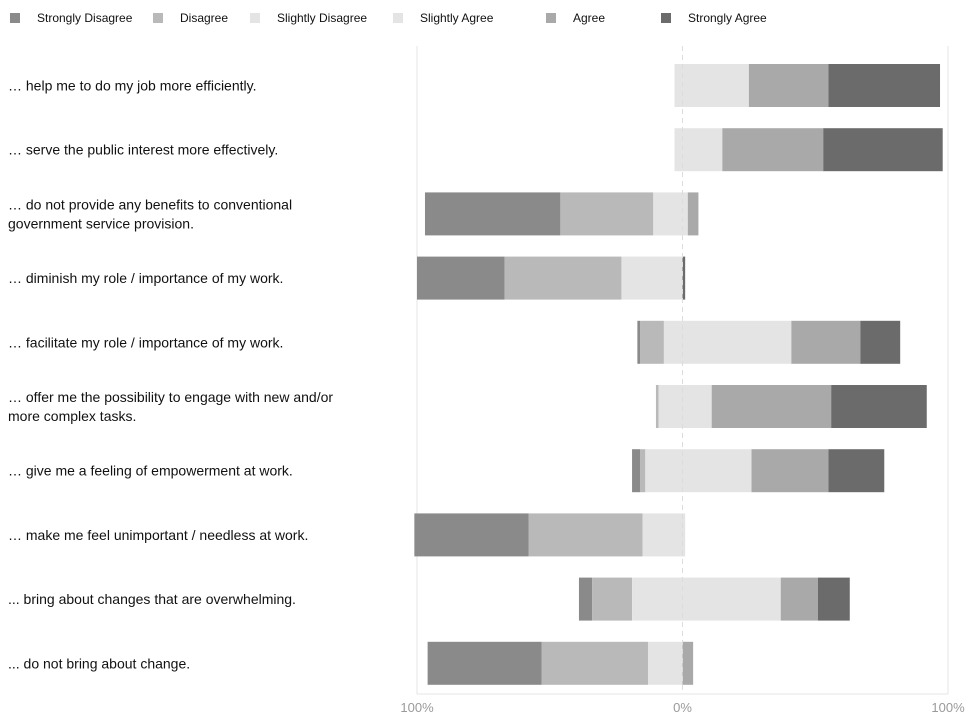  Describe the element at coordinates (132, 86) in the screenshot. I see `category-label: … help me to do my job more efficiently.` at that location.